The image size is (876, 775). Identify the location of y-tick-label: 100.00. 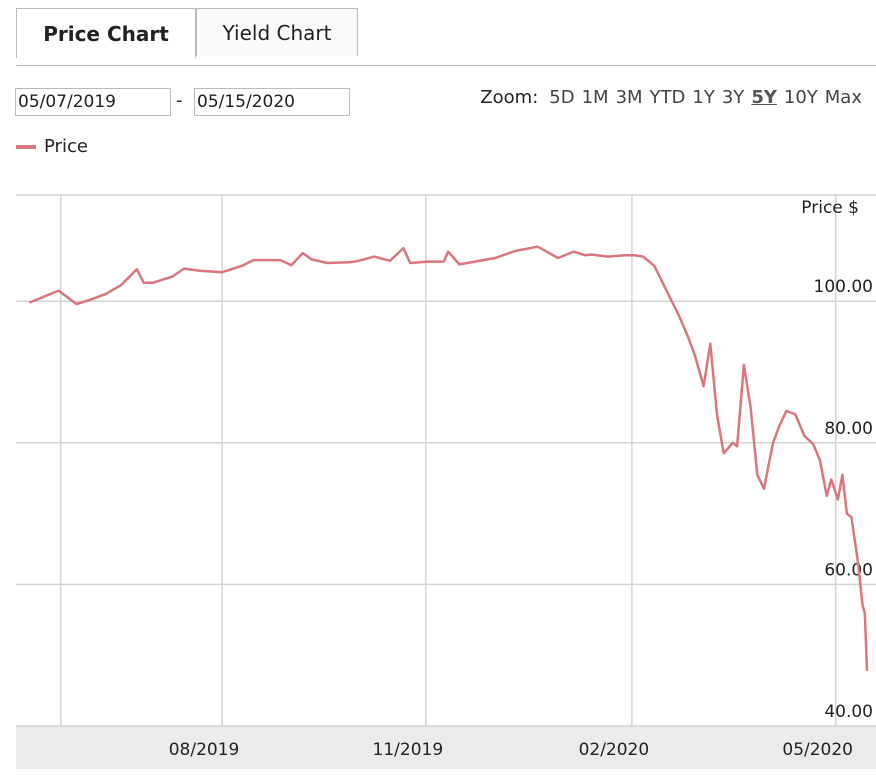
(843, 287).